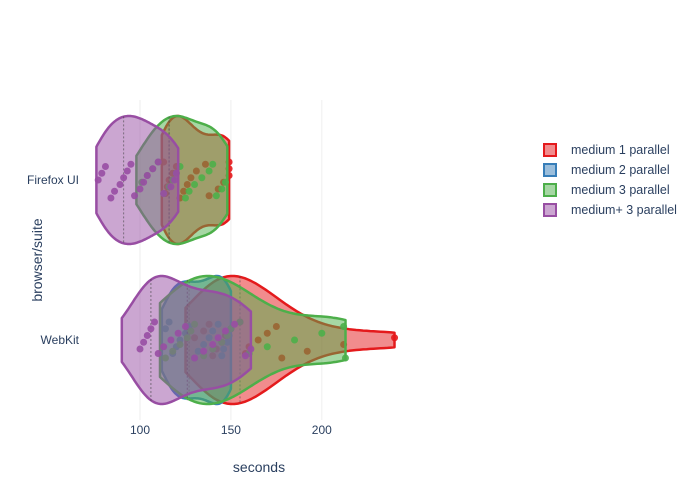 The width and height of the screenshot is (700, 500). I want to click on y-tick-label: Firefox UI, so click(53, 180).